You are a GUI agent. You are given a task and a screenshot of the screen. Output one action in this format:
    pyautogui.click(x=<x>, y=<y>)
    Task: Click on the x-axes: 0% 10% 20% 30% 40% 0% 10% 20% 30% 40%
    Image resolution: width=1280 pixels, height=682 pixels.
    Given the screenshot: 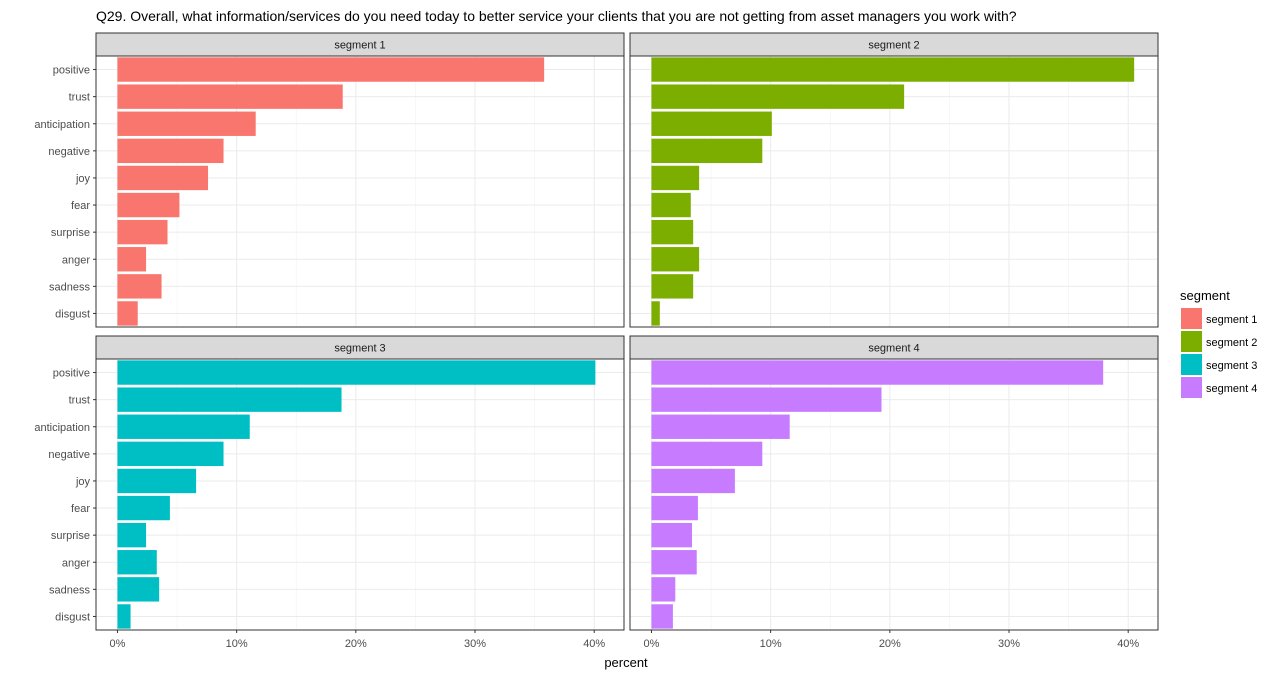 What is the action you would take?
    pyautogui.click(x=624, y=640)
    